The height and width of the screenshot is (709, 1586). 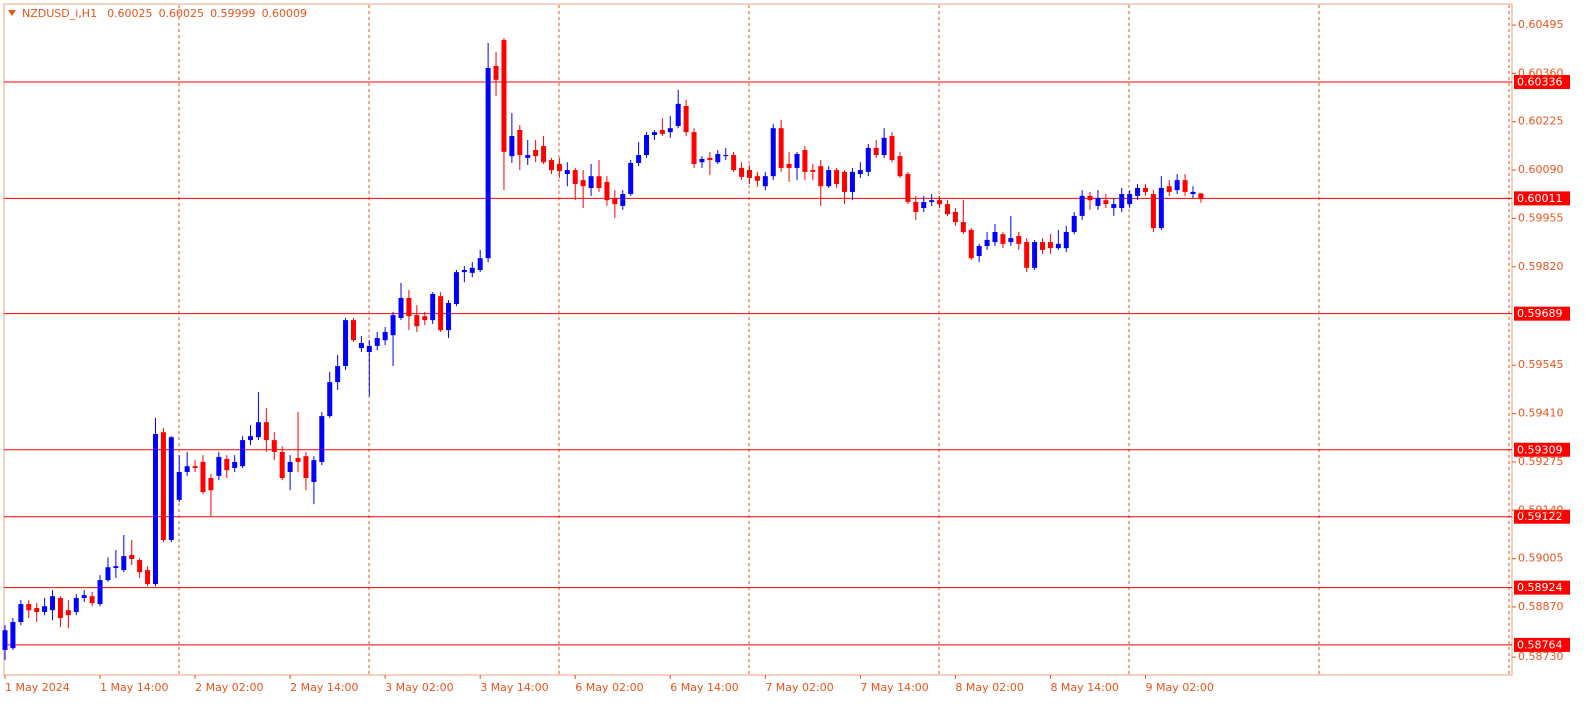 I want to click on x-tick-label: 6 May 02:00, so click(x=609, y=687).